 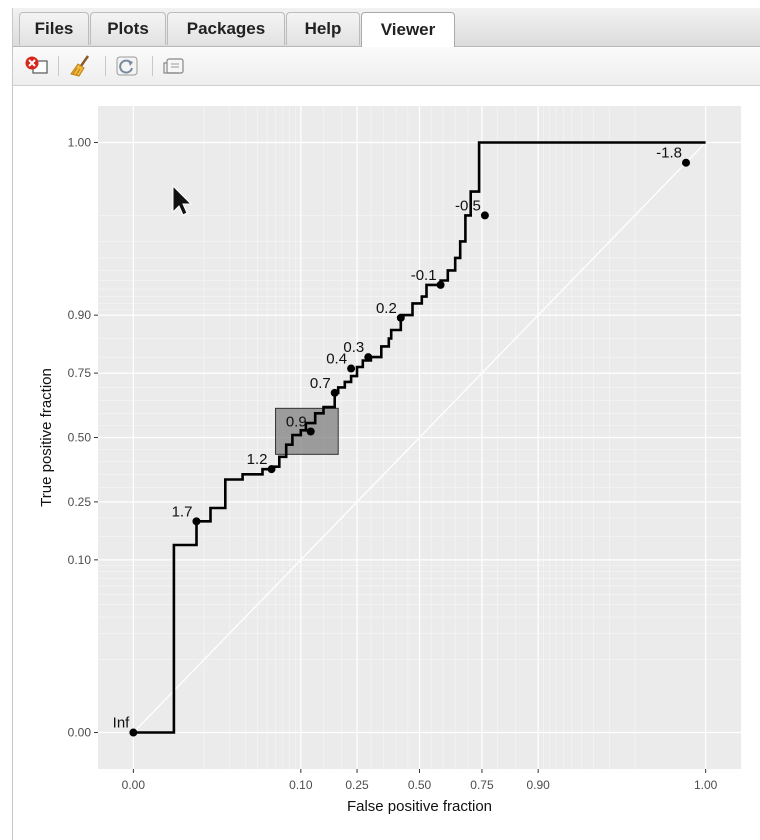 I want to click on viewer-toolbar, so click(x=386, y=66).